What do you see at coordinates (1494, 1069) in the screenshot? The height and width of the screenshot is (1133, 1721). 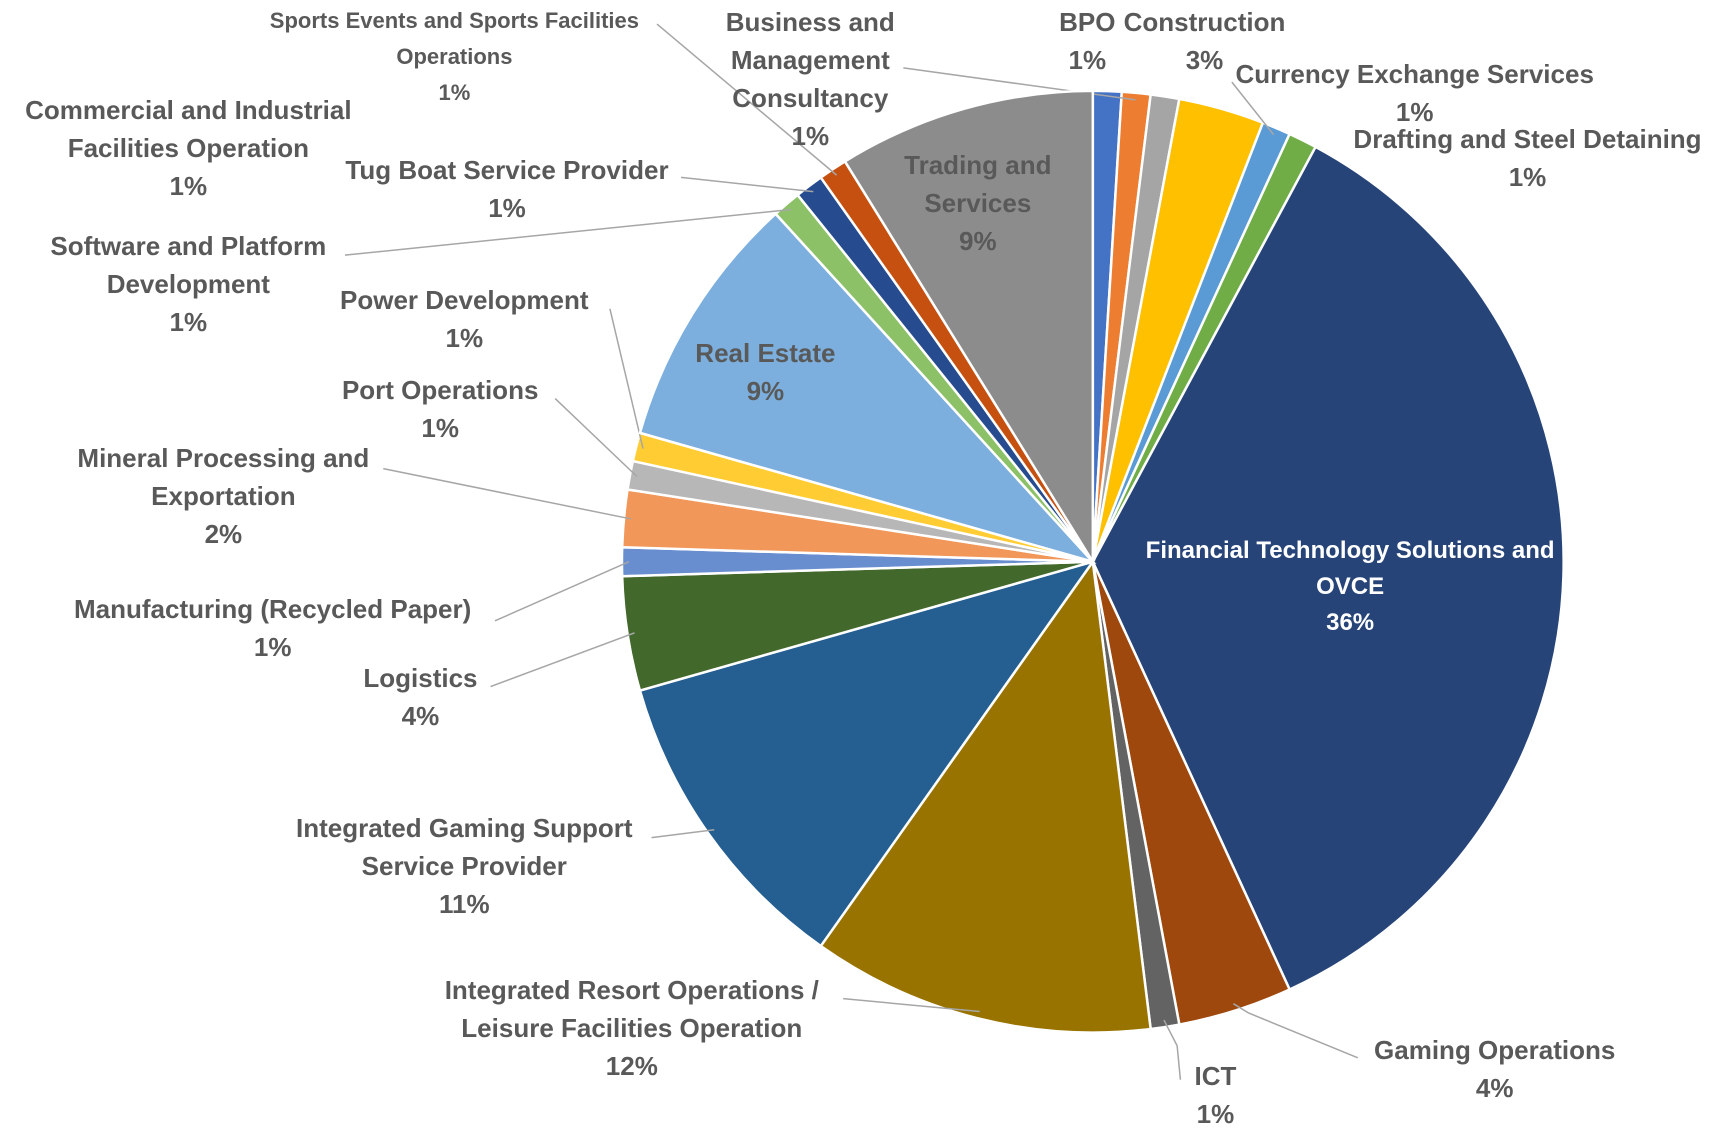 I see `slice-label: Gaming Operations 4%` at bounding box center [1494, 1069].